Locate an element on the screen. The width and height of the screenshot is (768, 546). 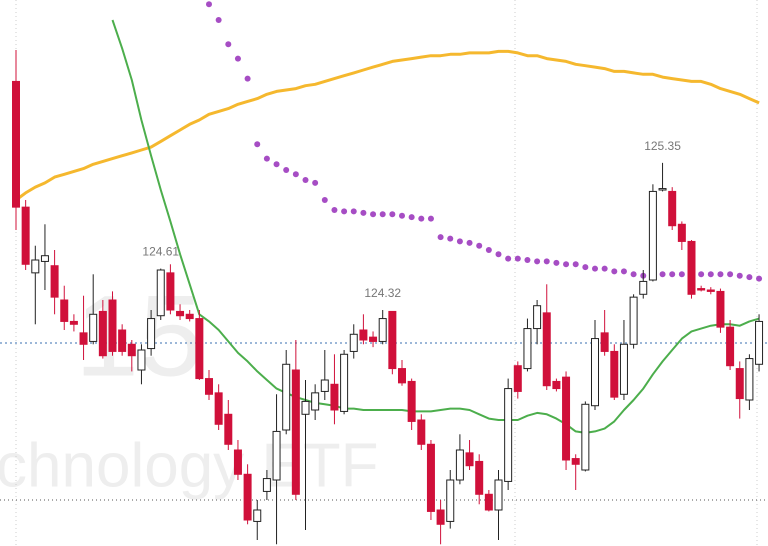
watermark-name: chnology ETF is located at coordinates (189, 465).